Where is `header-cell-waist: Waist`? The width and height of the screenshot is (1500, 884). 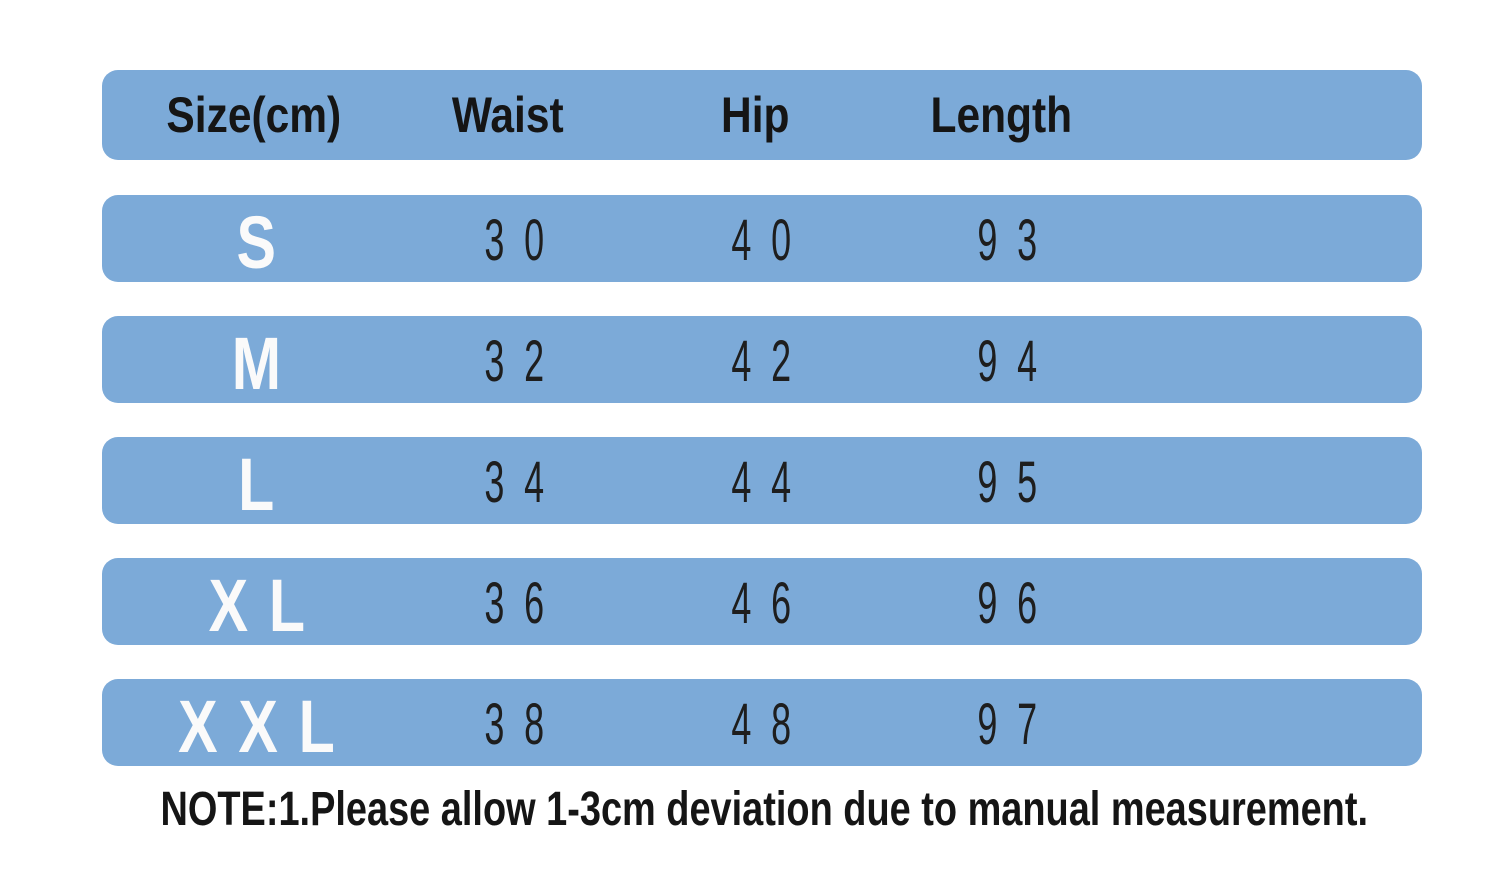
header-cell-waist: Waist is located at coordinates (508, 115).